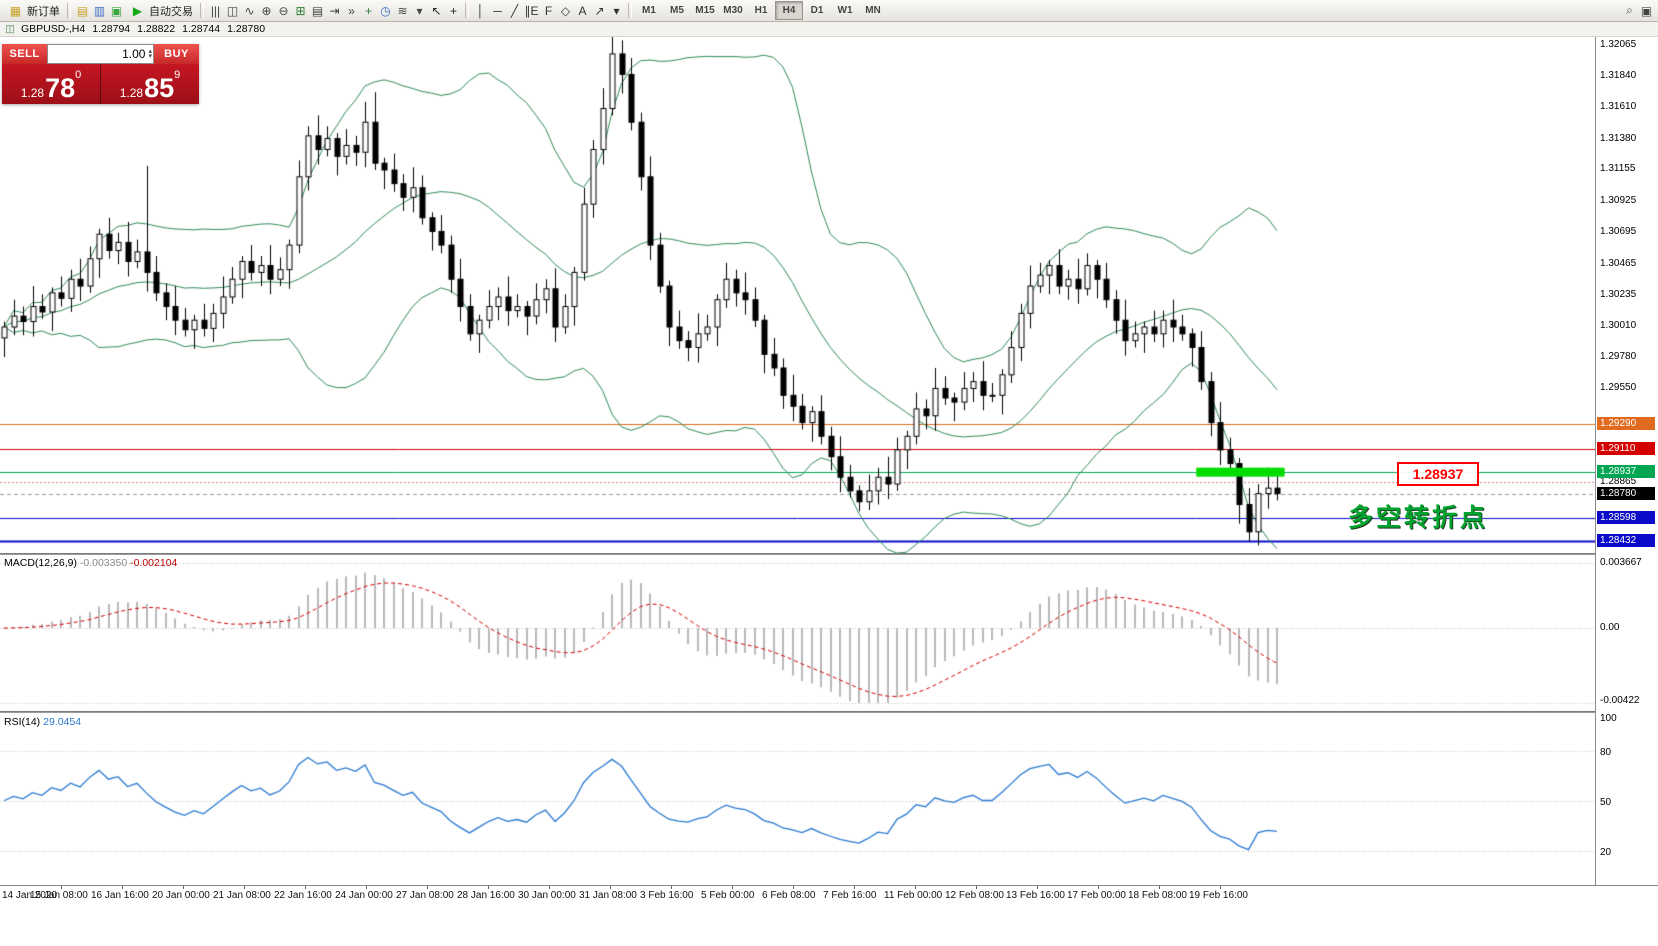 This screenshot has width=1658, height=946. I want to click on new-order-icon: ▦, so click(15, 10).